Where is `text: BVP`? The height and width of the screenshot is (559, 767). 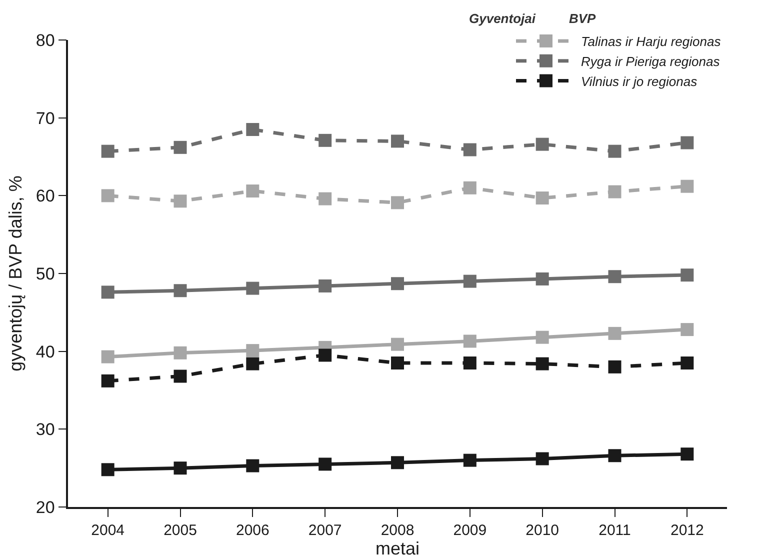
text: BVP is located at coordinates (582, 18).